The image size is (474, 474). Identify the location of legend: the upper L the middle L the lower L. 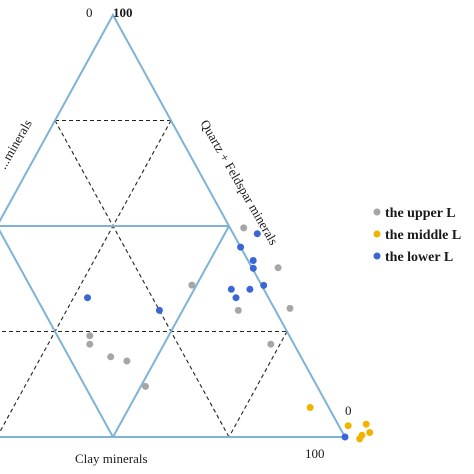
(417, 235).